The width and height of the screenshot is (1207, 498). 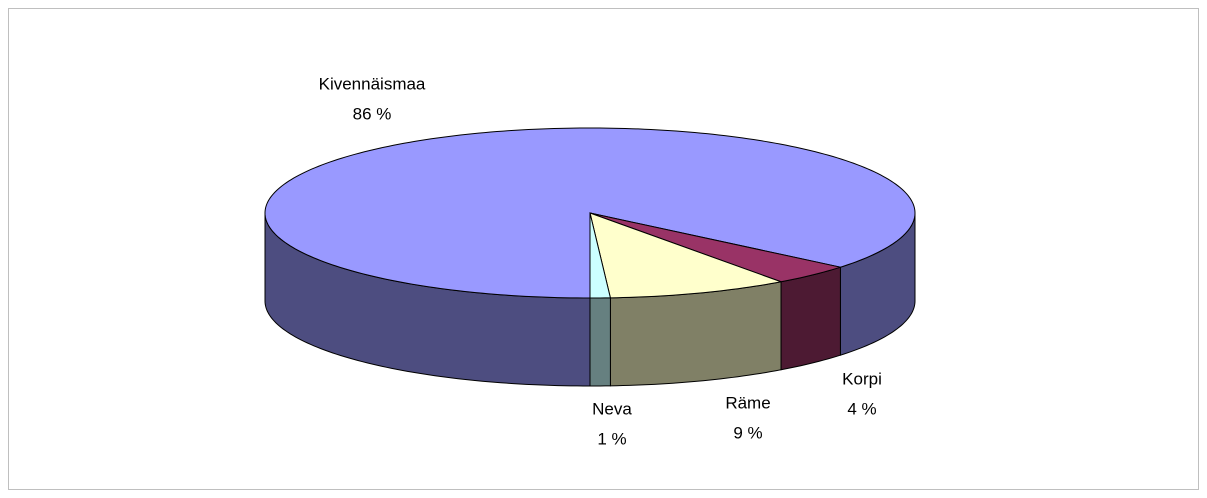 What do you see at coordinates (372, 113) in the screenshot?
I see `slice-value-label: 86 %` at bounding box center [372, 113].